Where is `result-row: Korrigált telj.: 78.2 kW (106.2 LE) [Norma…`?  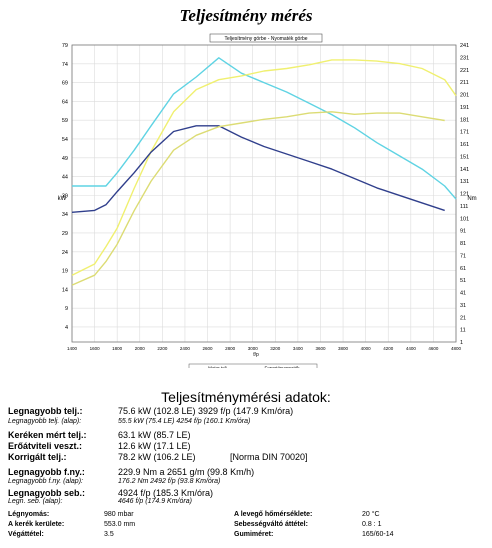
result-row: Korrigált telj.: 78.2 kW (106.2 LE) [Norma… is located at coordinates (246, 458).